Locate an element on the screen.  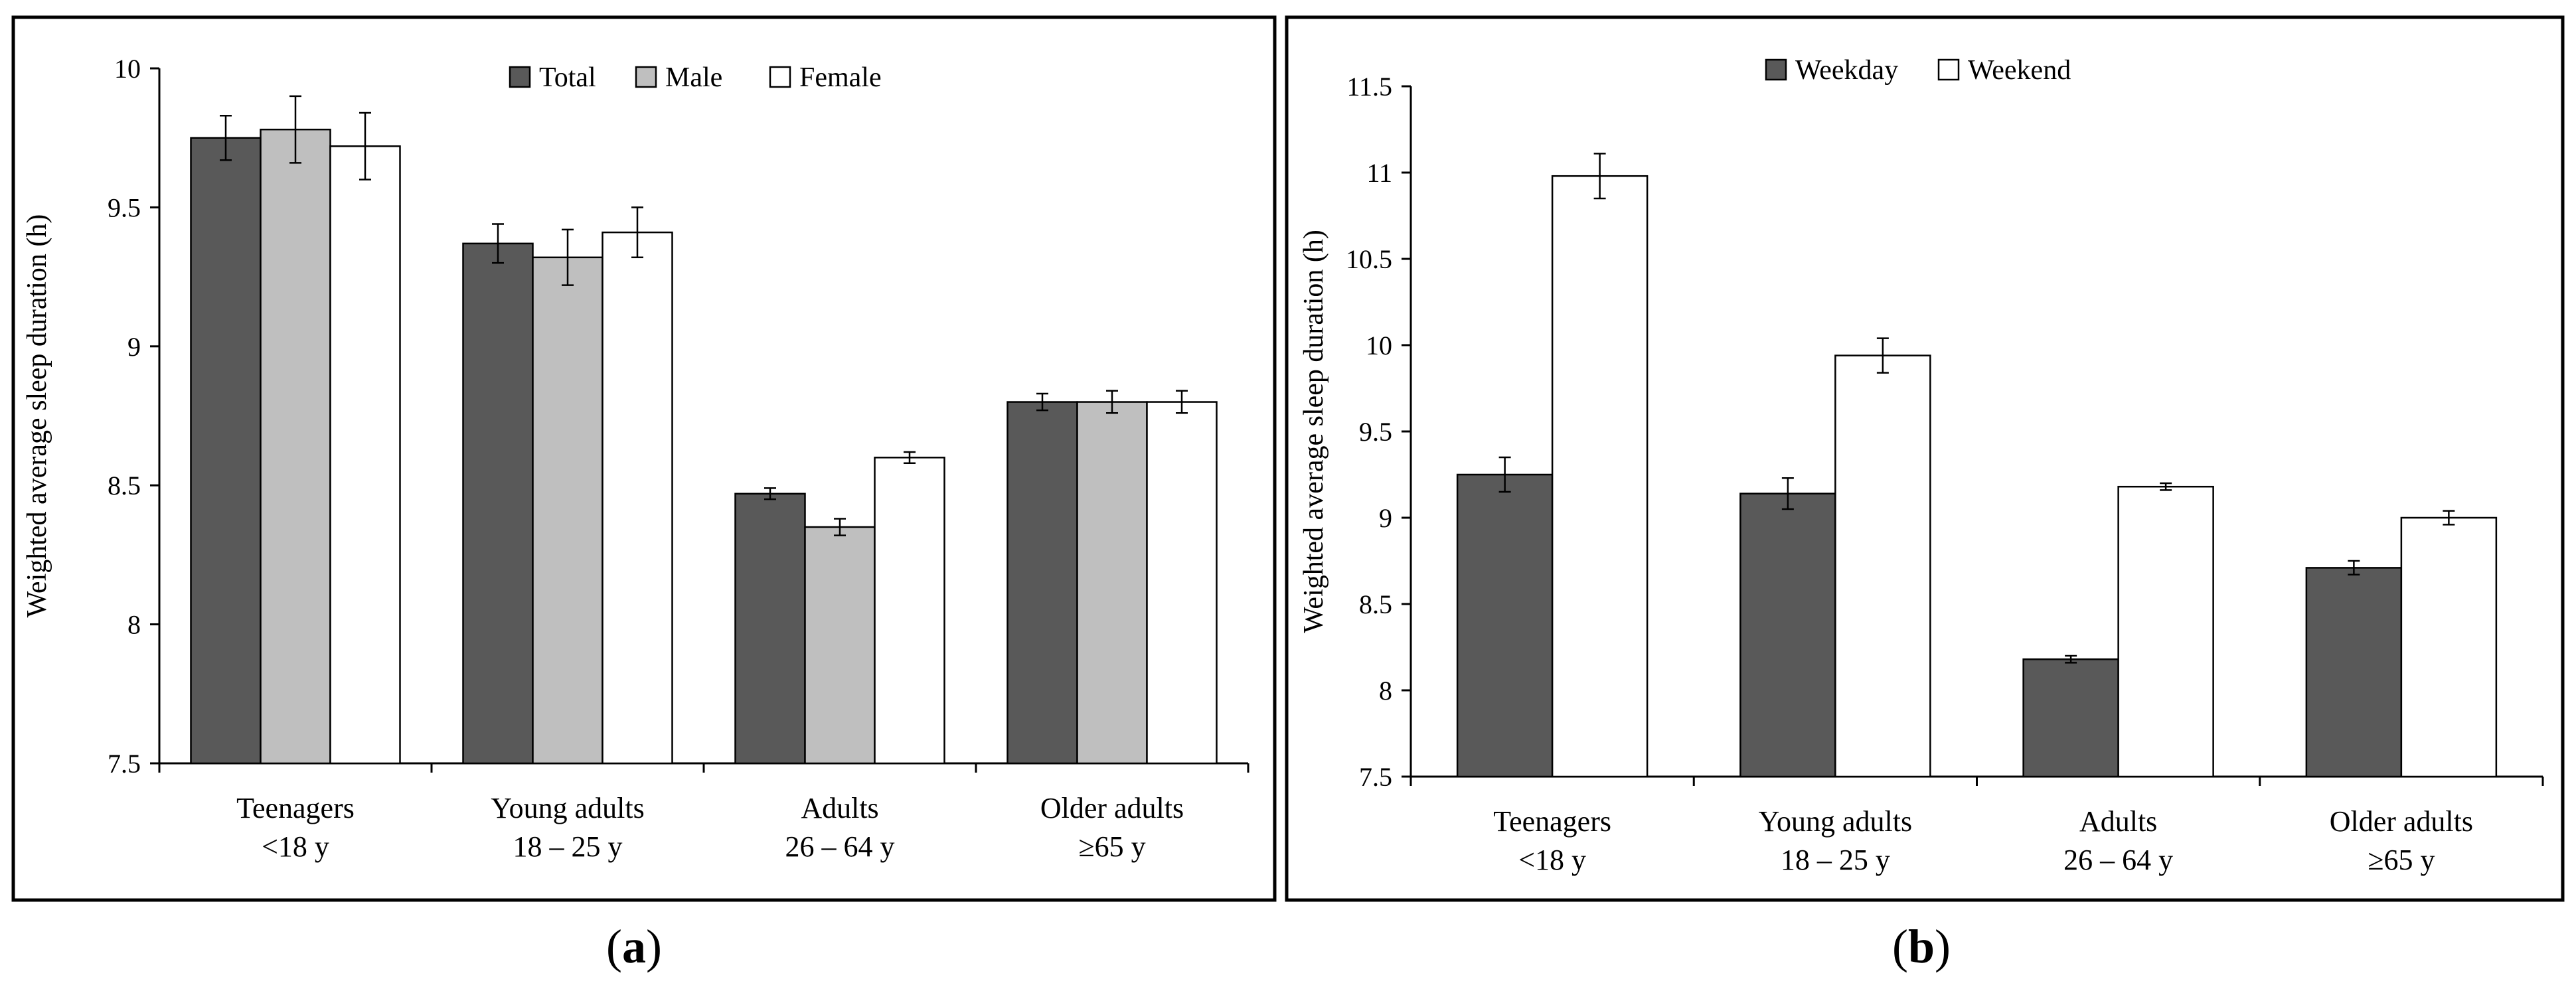
caption-b: (b) is located at coordinates (1921, 946).